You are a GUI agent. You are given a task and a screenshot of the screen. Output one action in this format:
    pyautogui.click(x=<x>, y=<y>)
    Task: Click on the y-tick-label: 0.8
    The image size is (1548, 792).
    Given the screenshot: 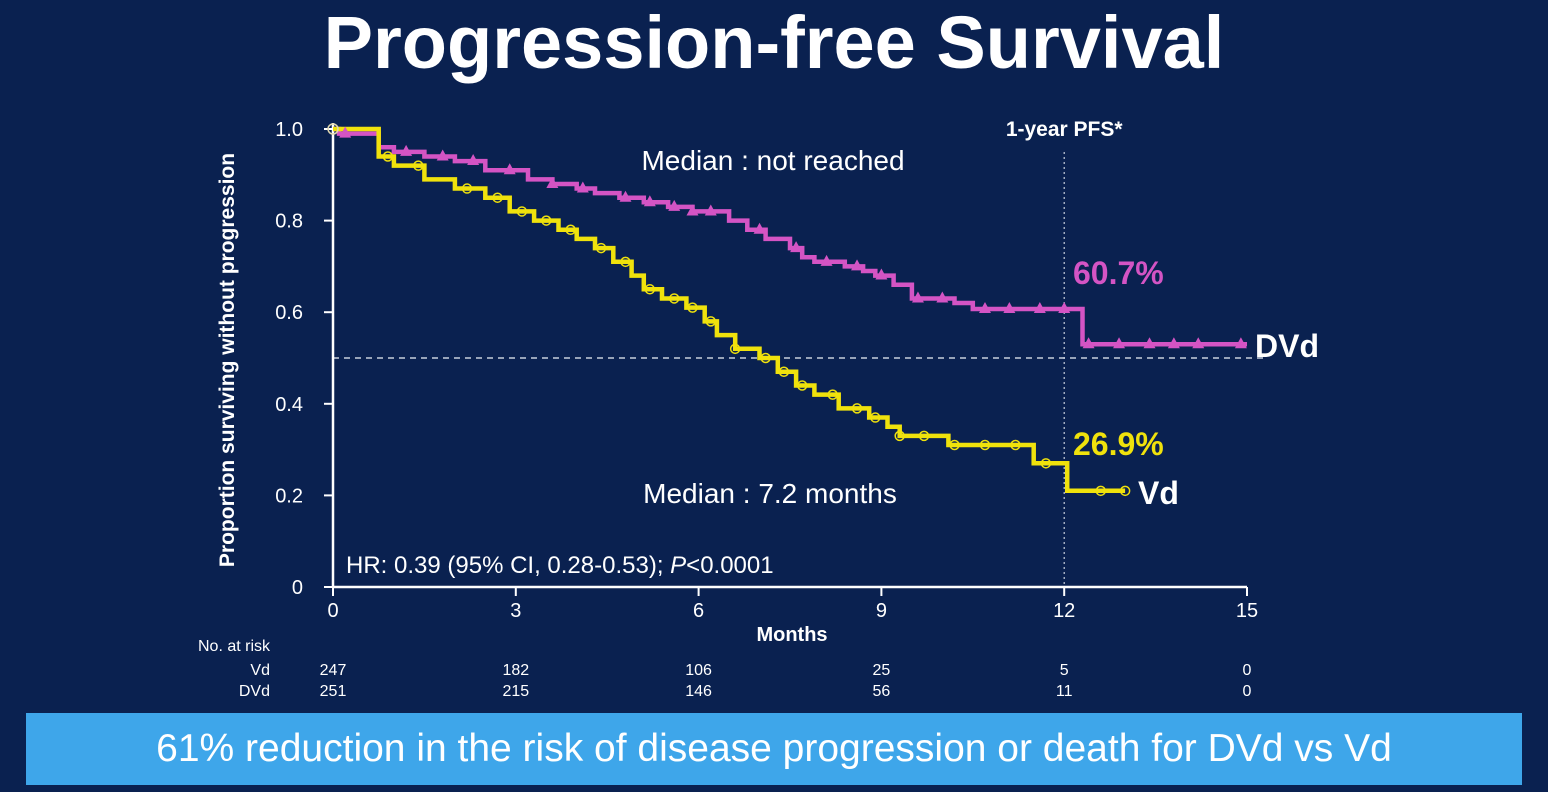 What is the action you would take?
    pyautogui.click(x=289, y=222)
    